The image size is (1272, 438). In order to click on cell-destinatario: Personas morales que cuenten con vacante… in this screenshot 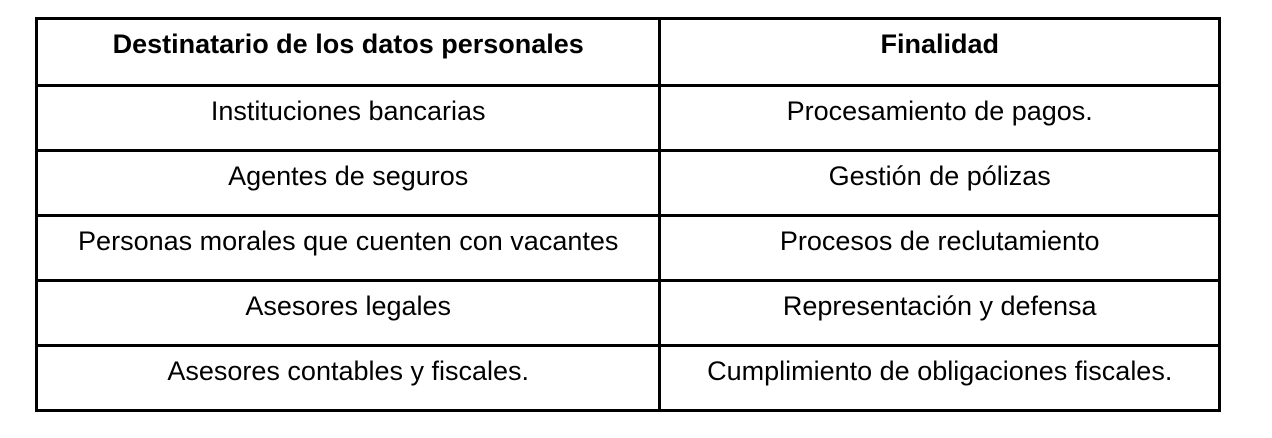, I will do `click(348, 248)`.